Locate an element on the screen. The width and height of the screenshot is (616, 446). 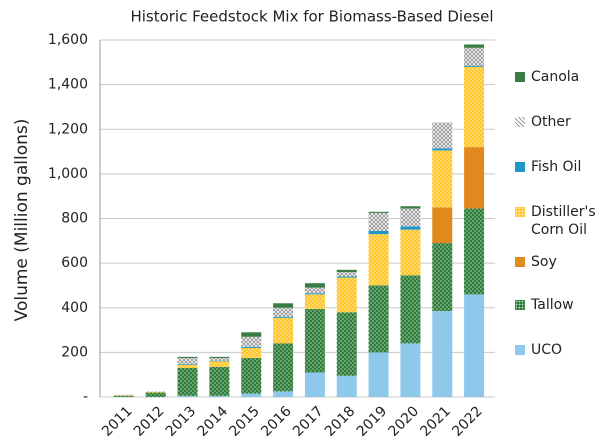
legend-item: Distiller's Corn Oil is located at coordinates (564, 221).